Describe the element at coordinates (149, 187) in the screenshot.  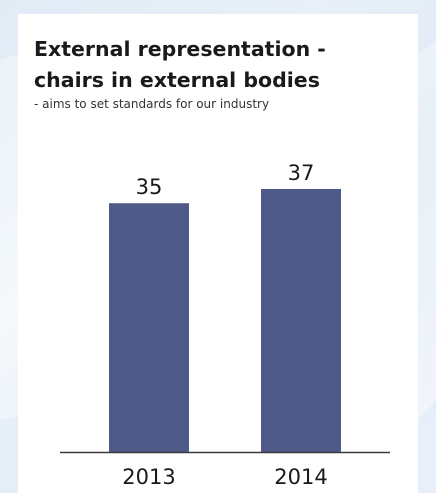
I see `data-label-2013: 35` at that location.